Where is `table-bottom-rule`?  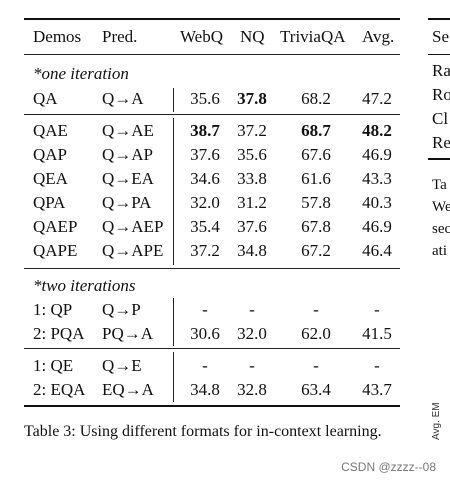
table-bottom-rule is located at coordinates (212, 406).